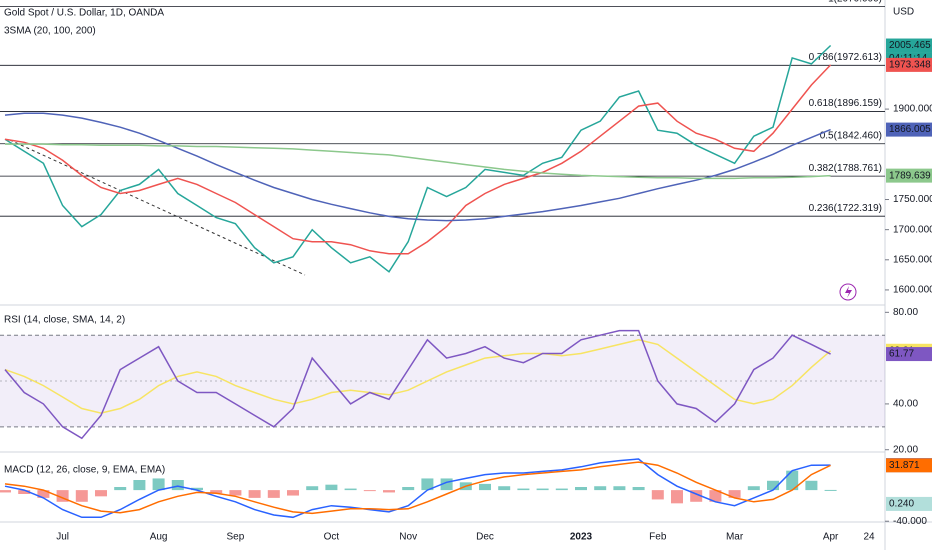 The image size is (932, 550). What do you see at coordinates (845, 208) in the screenshot?
I see `fib-label: 0.236(1722.319)` at bounding box center [845, 208].